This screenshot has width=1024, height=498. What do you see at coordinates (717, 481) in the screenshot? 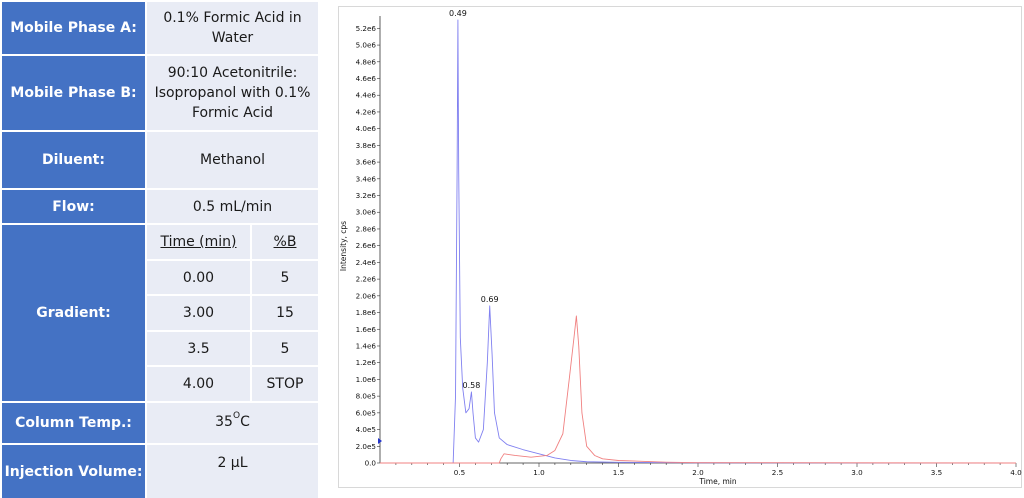
I see `x-axis-title: Time, min` at bounding box center [717, 481].